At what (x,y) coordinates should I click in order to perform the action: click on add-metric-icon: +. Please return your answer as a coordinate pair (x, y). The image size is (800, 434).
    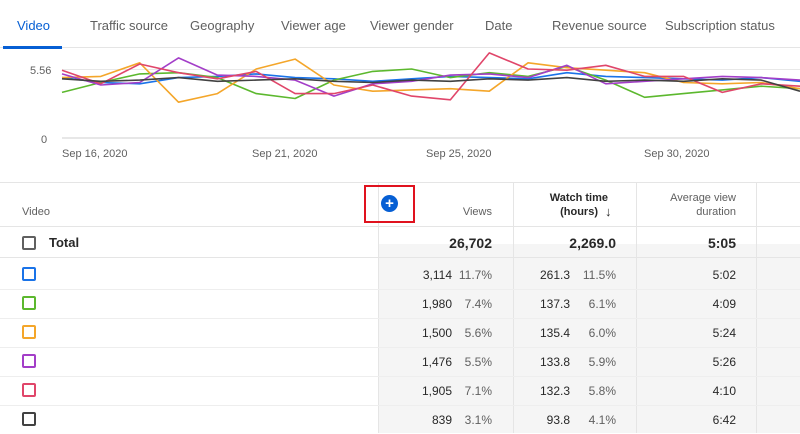
    Looking at the image, I should click on (389, 203).